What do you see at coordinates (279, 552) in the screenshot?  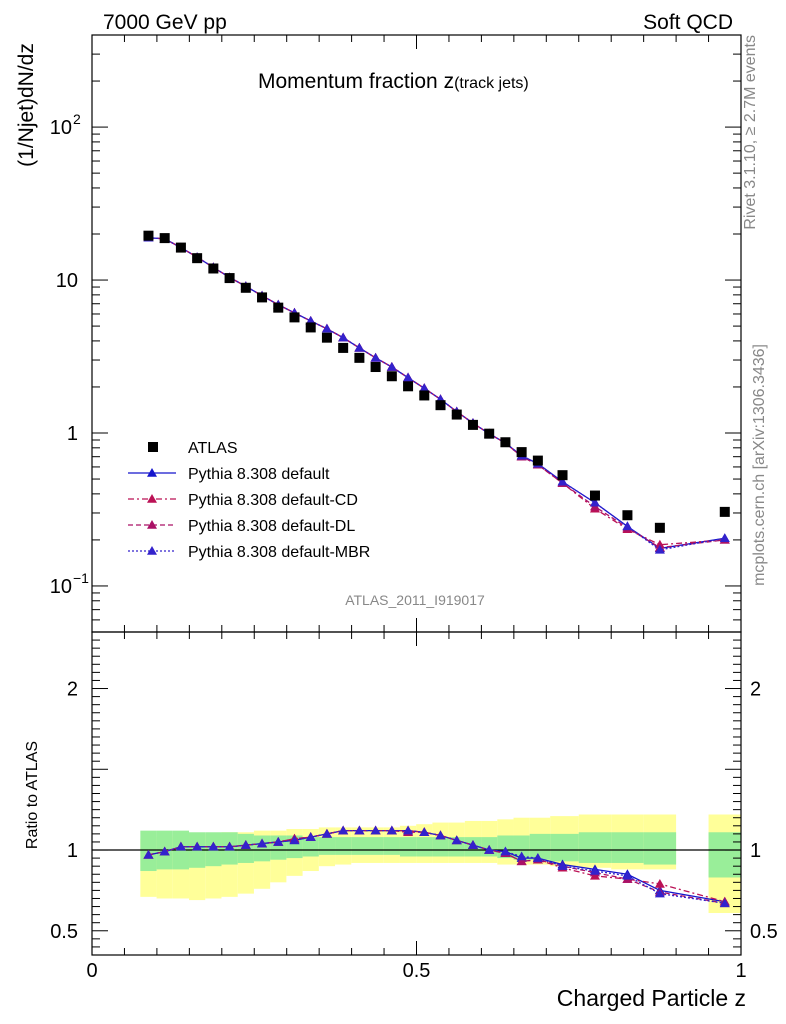 I see `legend-label-3: Pythia 8.308 default-MBR` at bounding box center [279, 552].